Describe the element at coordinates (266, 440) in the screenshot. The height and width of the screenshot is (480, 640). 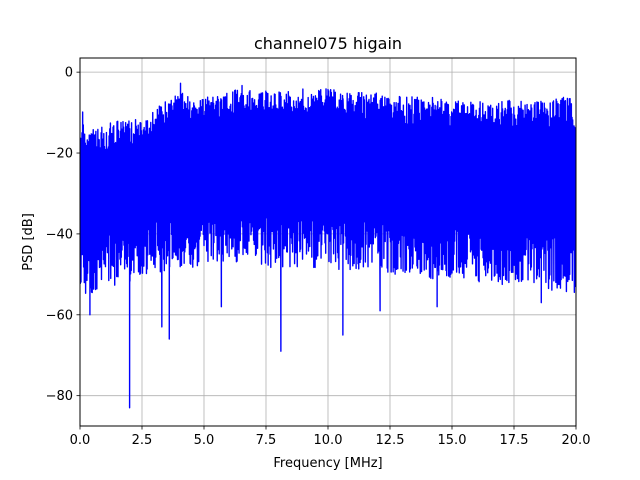
I see `x-tick-label: 7.5` at that location.